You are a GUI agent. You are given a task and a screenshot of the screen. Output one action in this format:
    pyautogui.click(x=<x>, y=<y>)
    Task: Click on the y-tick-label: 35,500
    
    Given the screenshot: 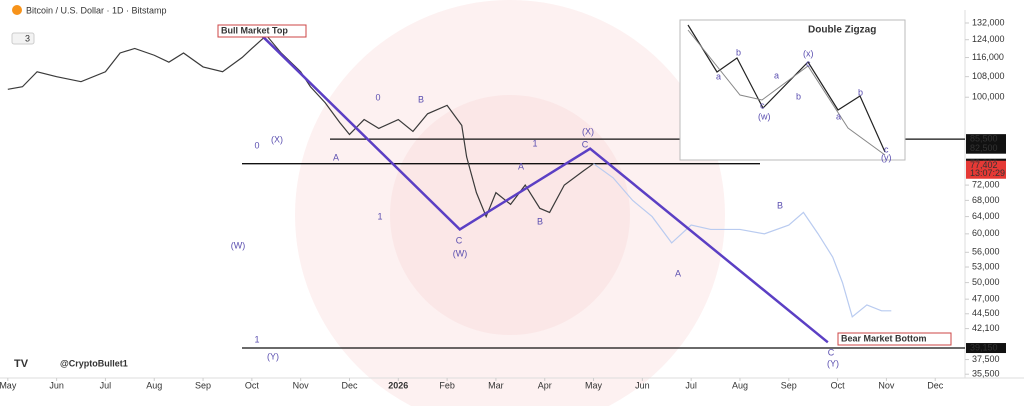 What is the action you would take?
    pyautogui.click(x=986, y=374)
    